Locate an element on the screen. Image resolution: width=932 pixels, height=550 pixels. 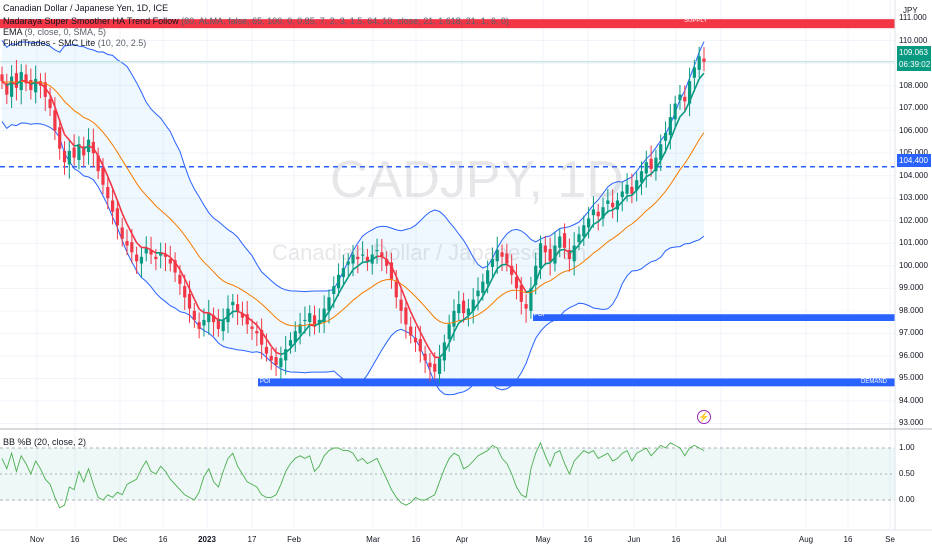
price-tick-label: 107.000 is located at coordinates (913, 108).